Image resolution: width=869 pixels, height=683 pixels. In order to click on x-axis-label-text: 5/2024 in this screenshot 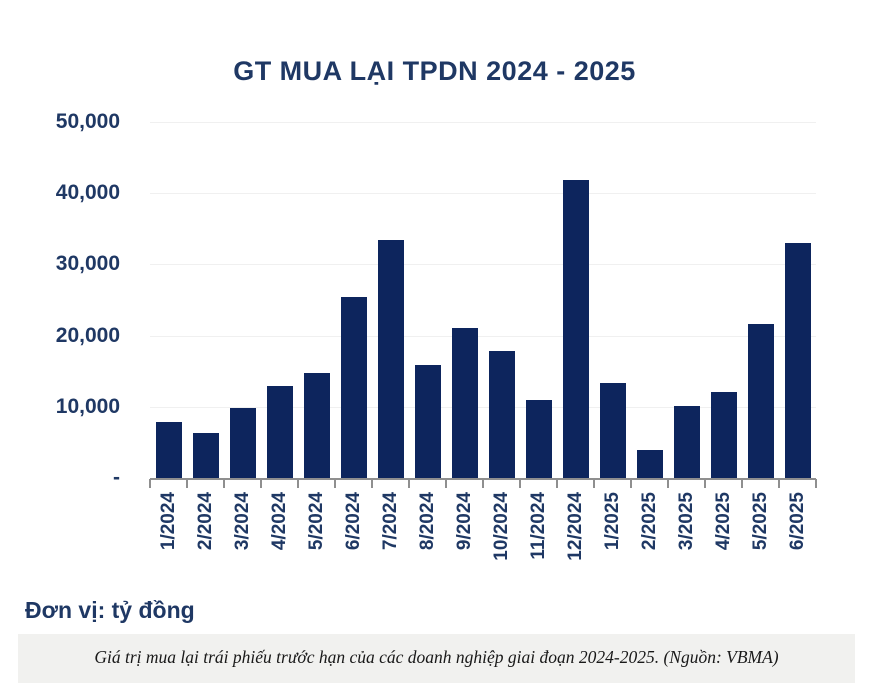, I will do `click(316, 521)`.